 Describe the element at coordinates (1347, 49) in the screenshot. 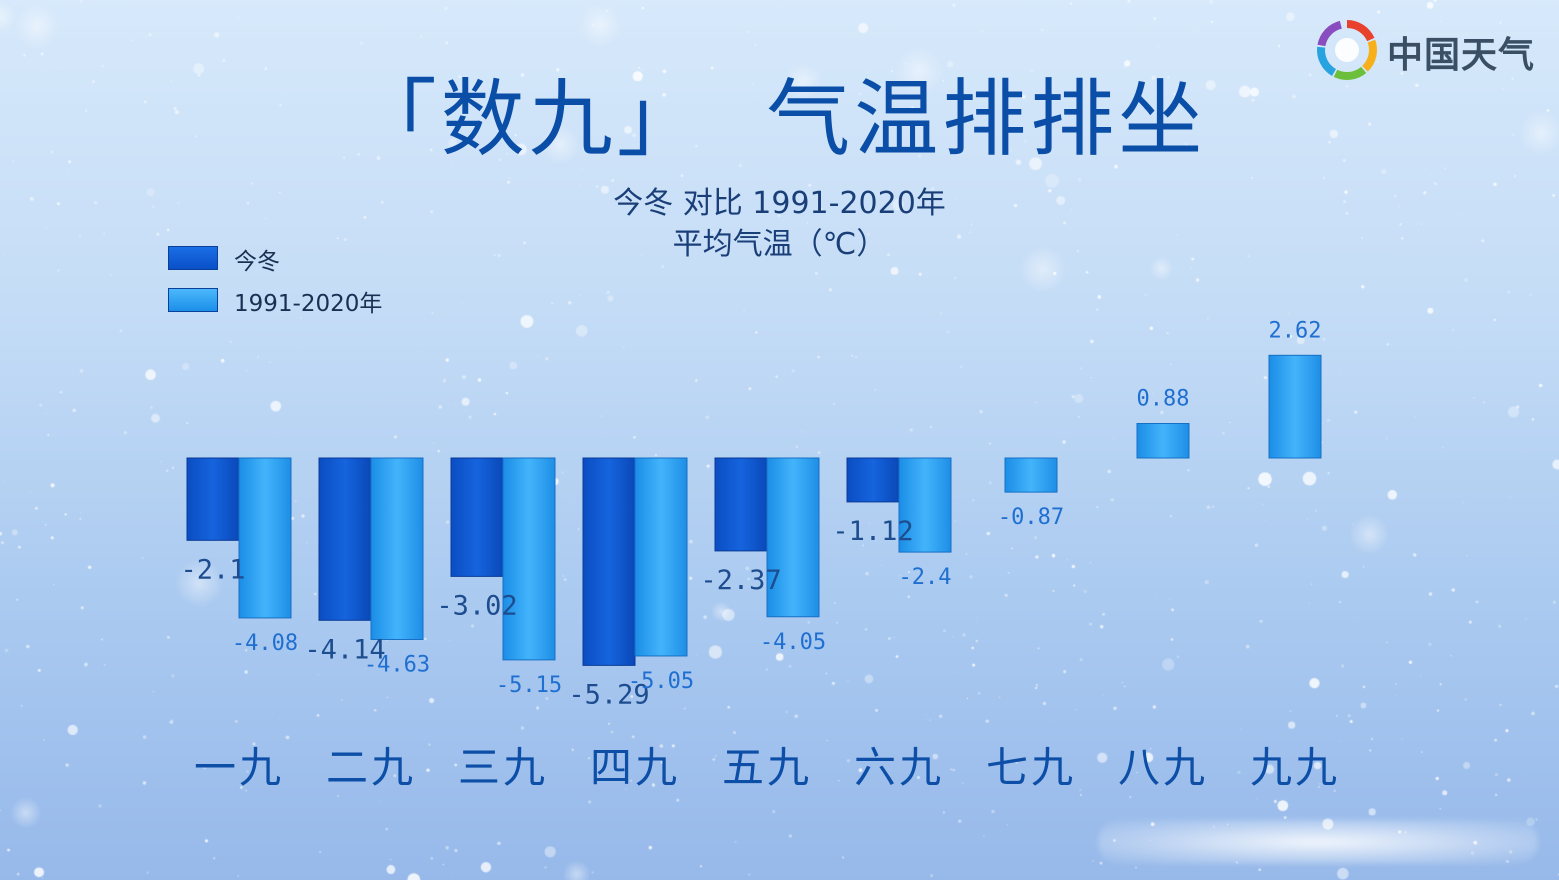

I see `logo-swirl-icon` at that location.